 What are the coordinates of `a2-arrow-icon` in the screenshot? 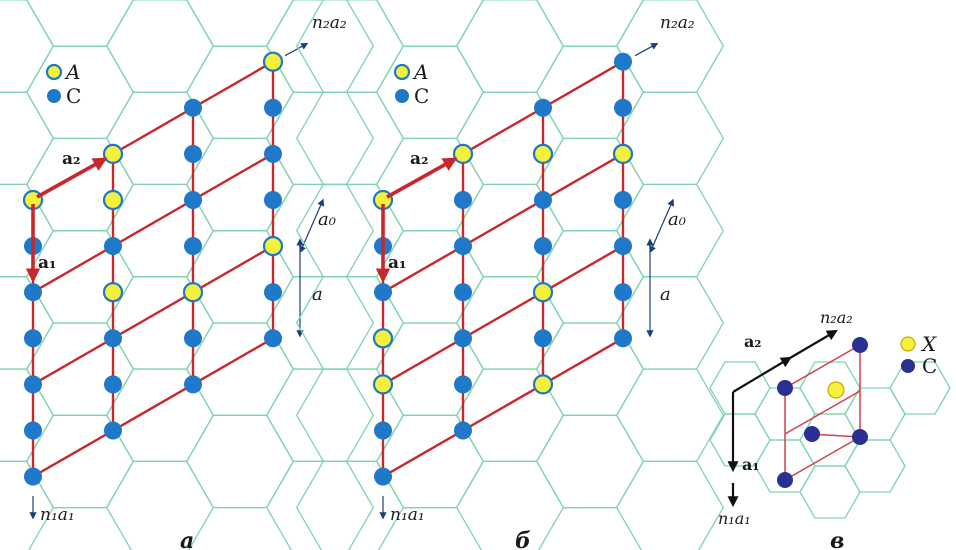 It's located at (762, 374).